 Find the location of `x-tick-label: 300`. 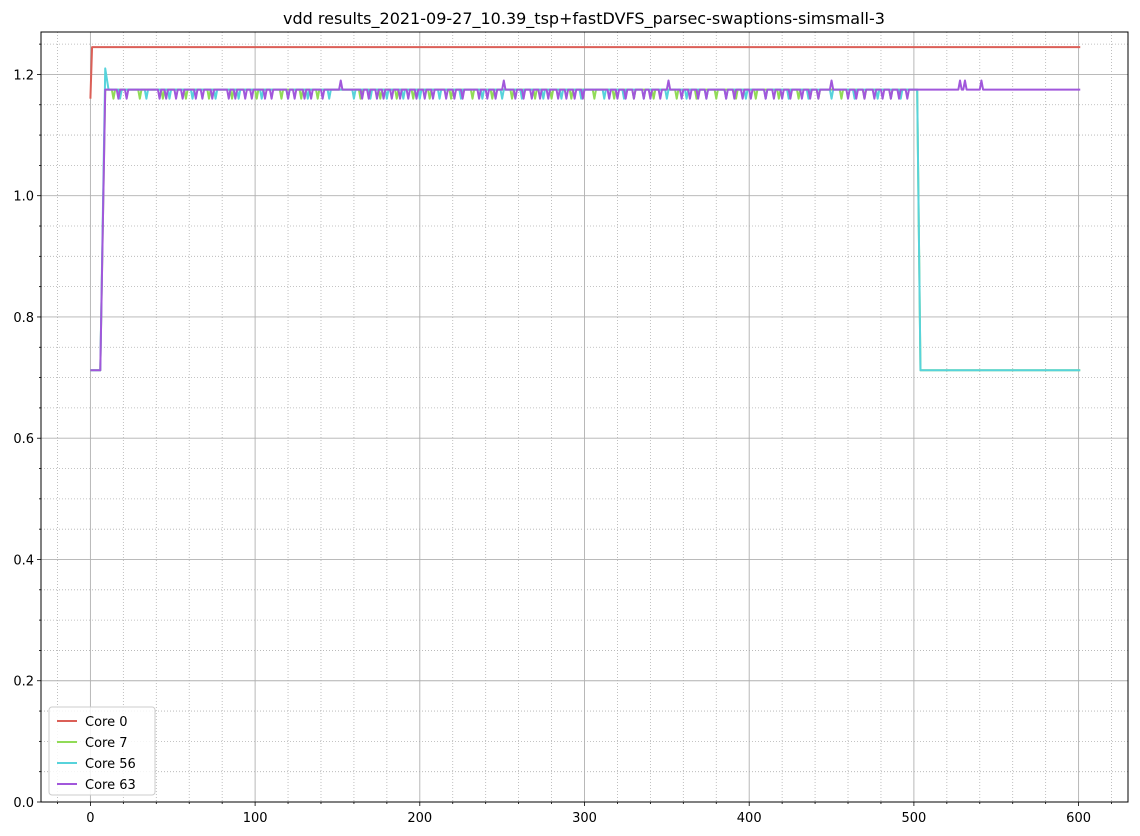

x-tick-label: 300 is located at coordinates (584, 818).